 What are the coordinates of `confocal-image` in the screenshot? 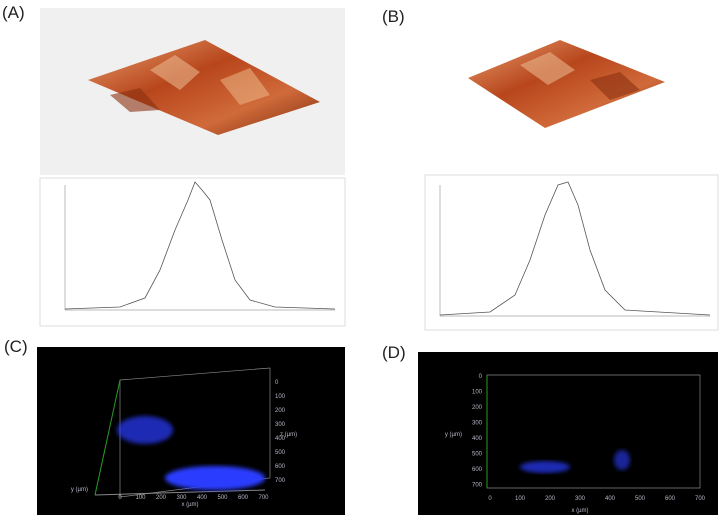 It's located at (568, 433).